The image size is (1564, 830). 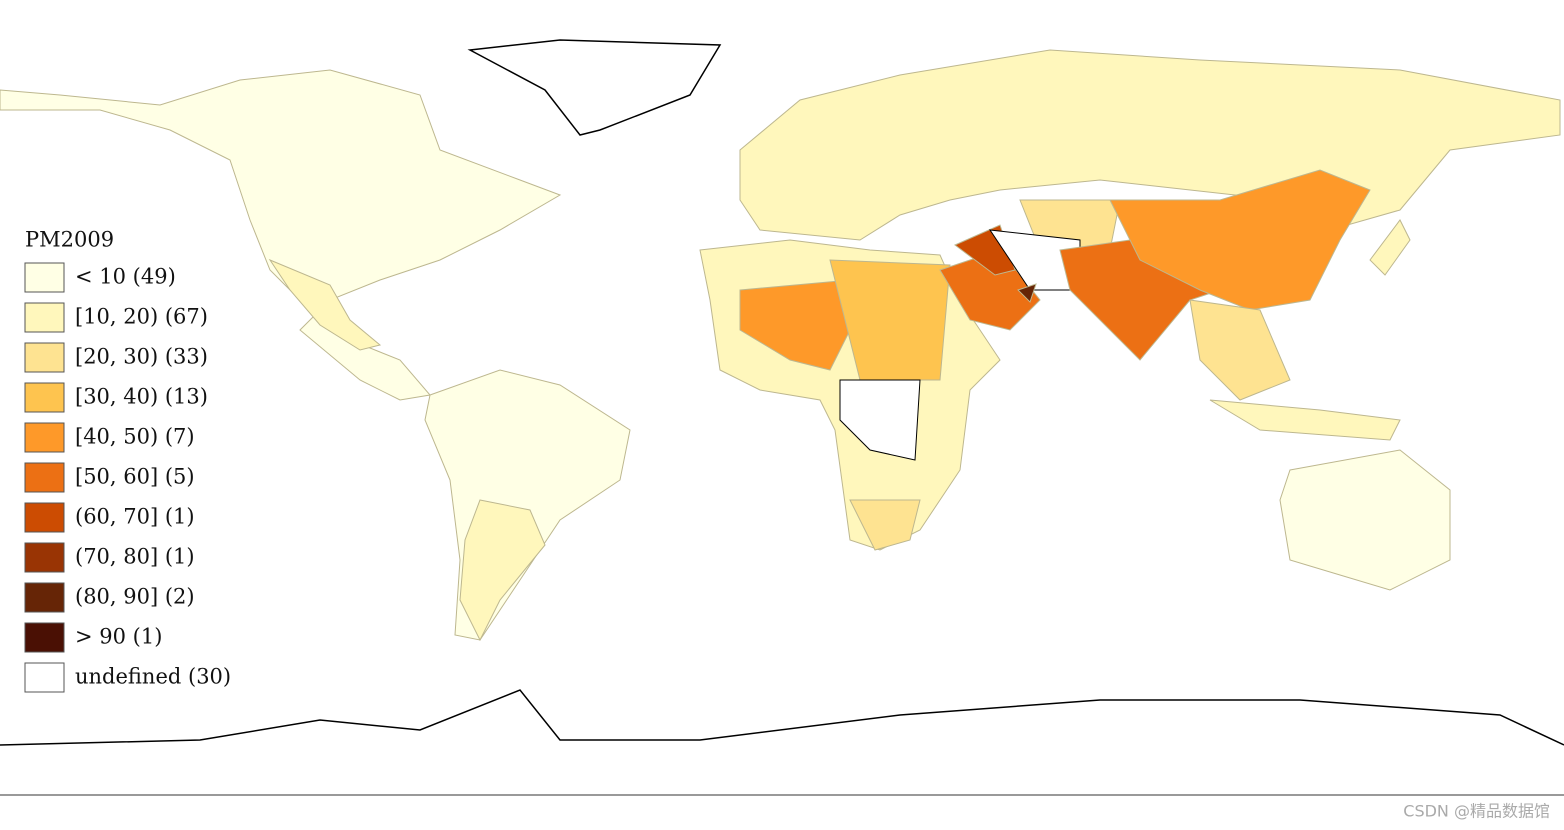 I want to click on australia, so click(x=1365, y=520).